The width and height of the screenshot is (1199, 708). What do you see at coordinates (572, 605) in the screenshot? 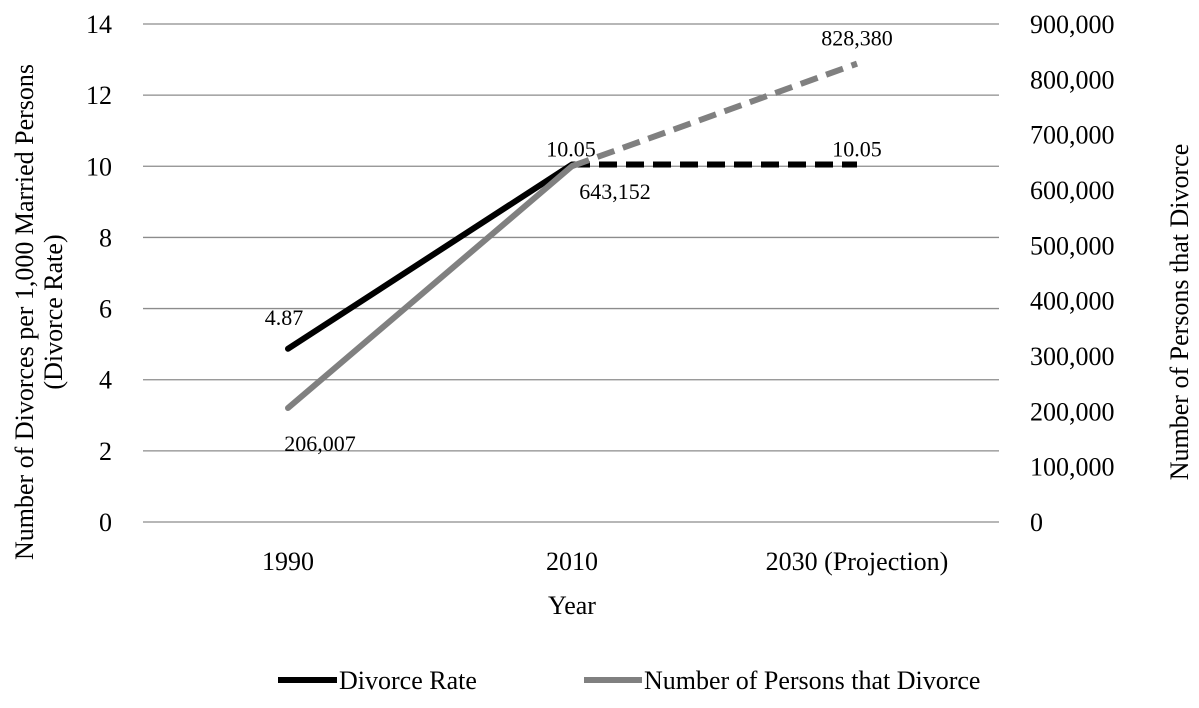
I see `x-axis-title: Year` at bounding box center [572, 605].